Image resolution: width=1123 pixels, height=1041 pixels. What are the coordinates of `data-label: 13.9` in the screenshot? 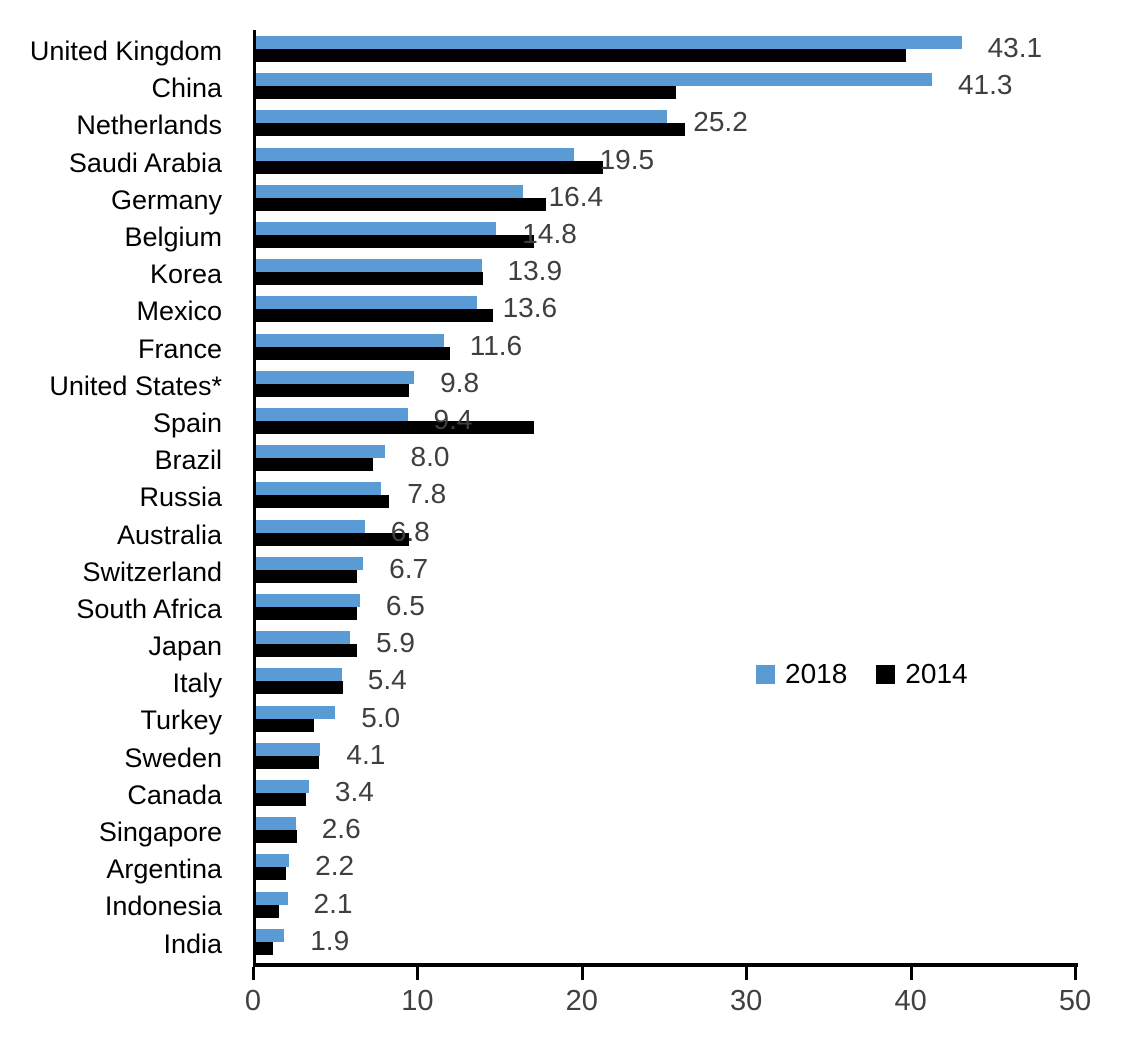 It's located at (535, 271).